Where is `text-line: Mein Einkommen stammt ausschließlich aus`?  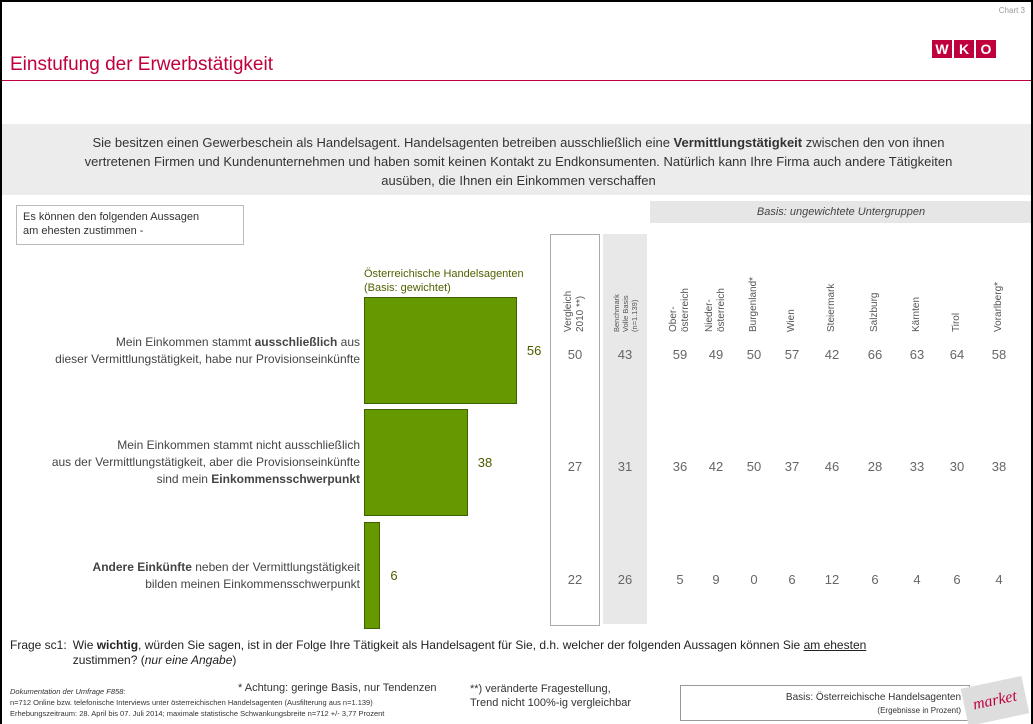
text-line: Mein Einkommen stammt ausschließlich aus is located at coordinates (181, 342).